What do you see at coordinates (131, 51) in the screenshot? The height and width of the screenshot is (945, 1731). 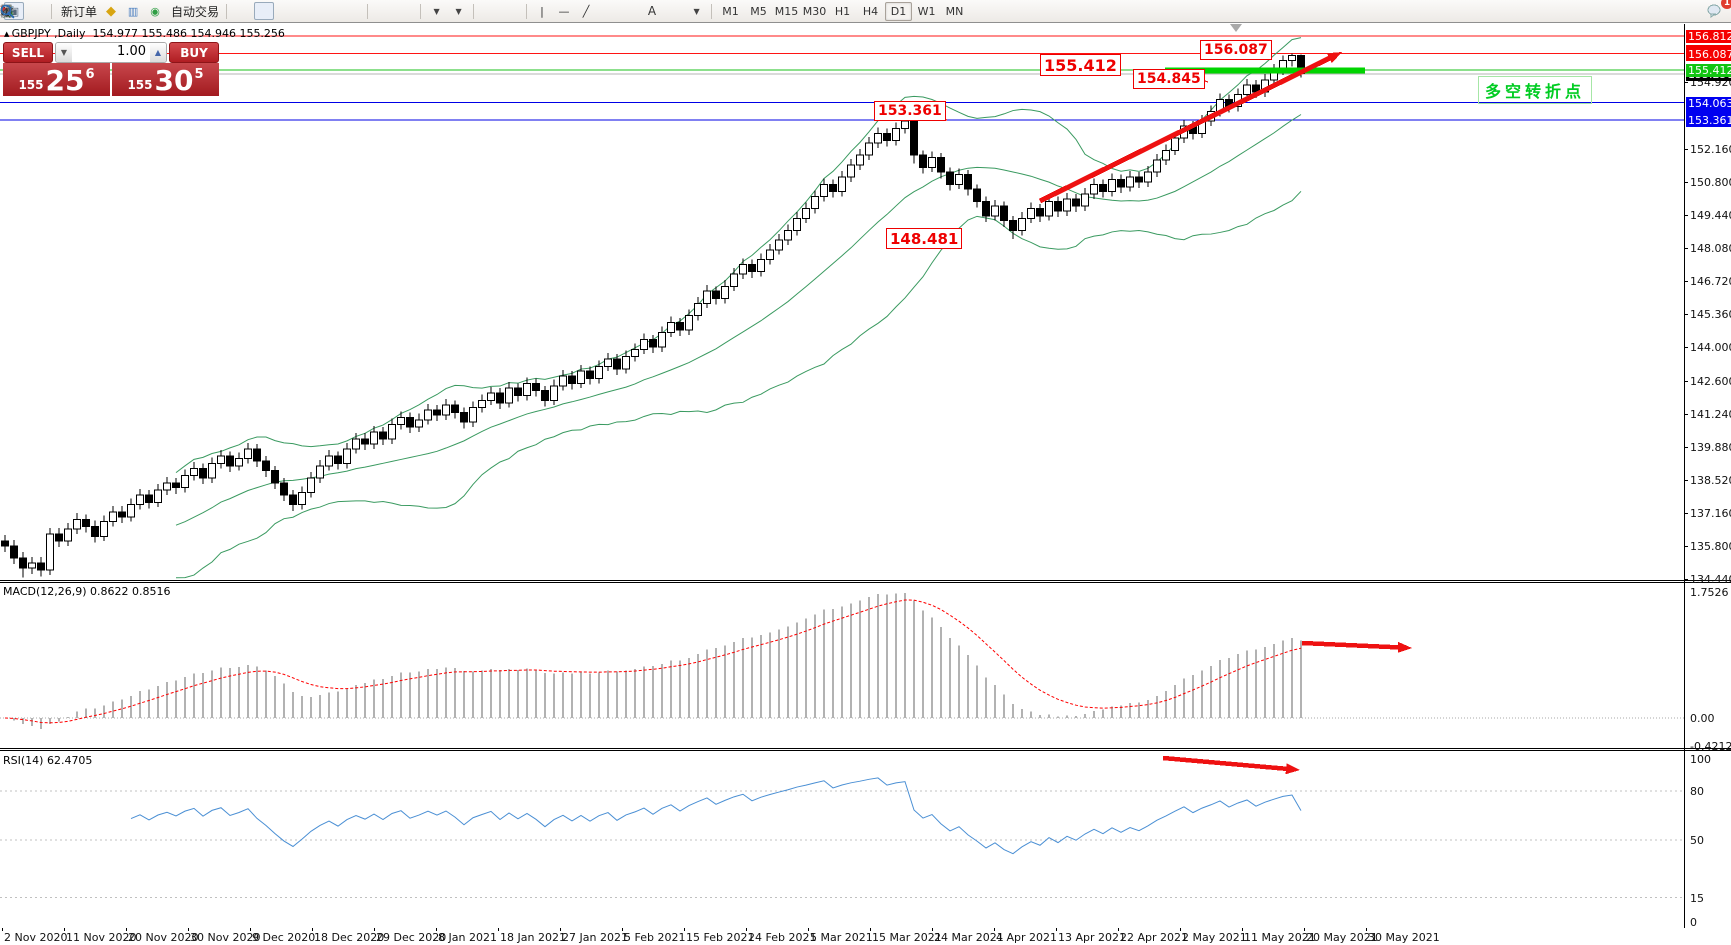 I see `volume-value: 1.00` at bounding box center [131, 51].